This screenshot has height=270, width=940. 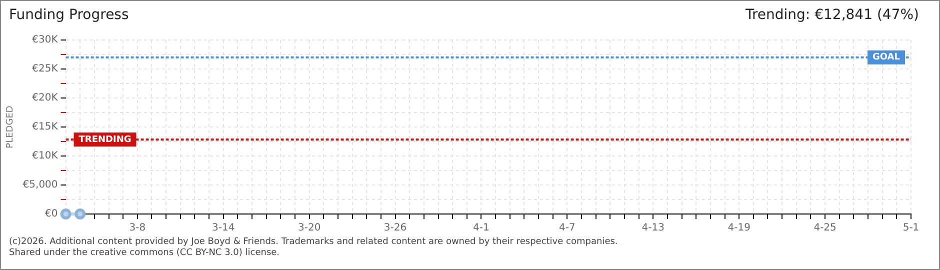 I want to click on y-tick-label: €5,000, so click(x=40, y=185).